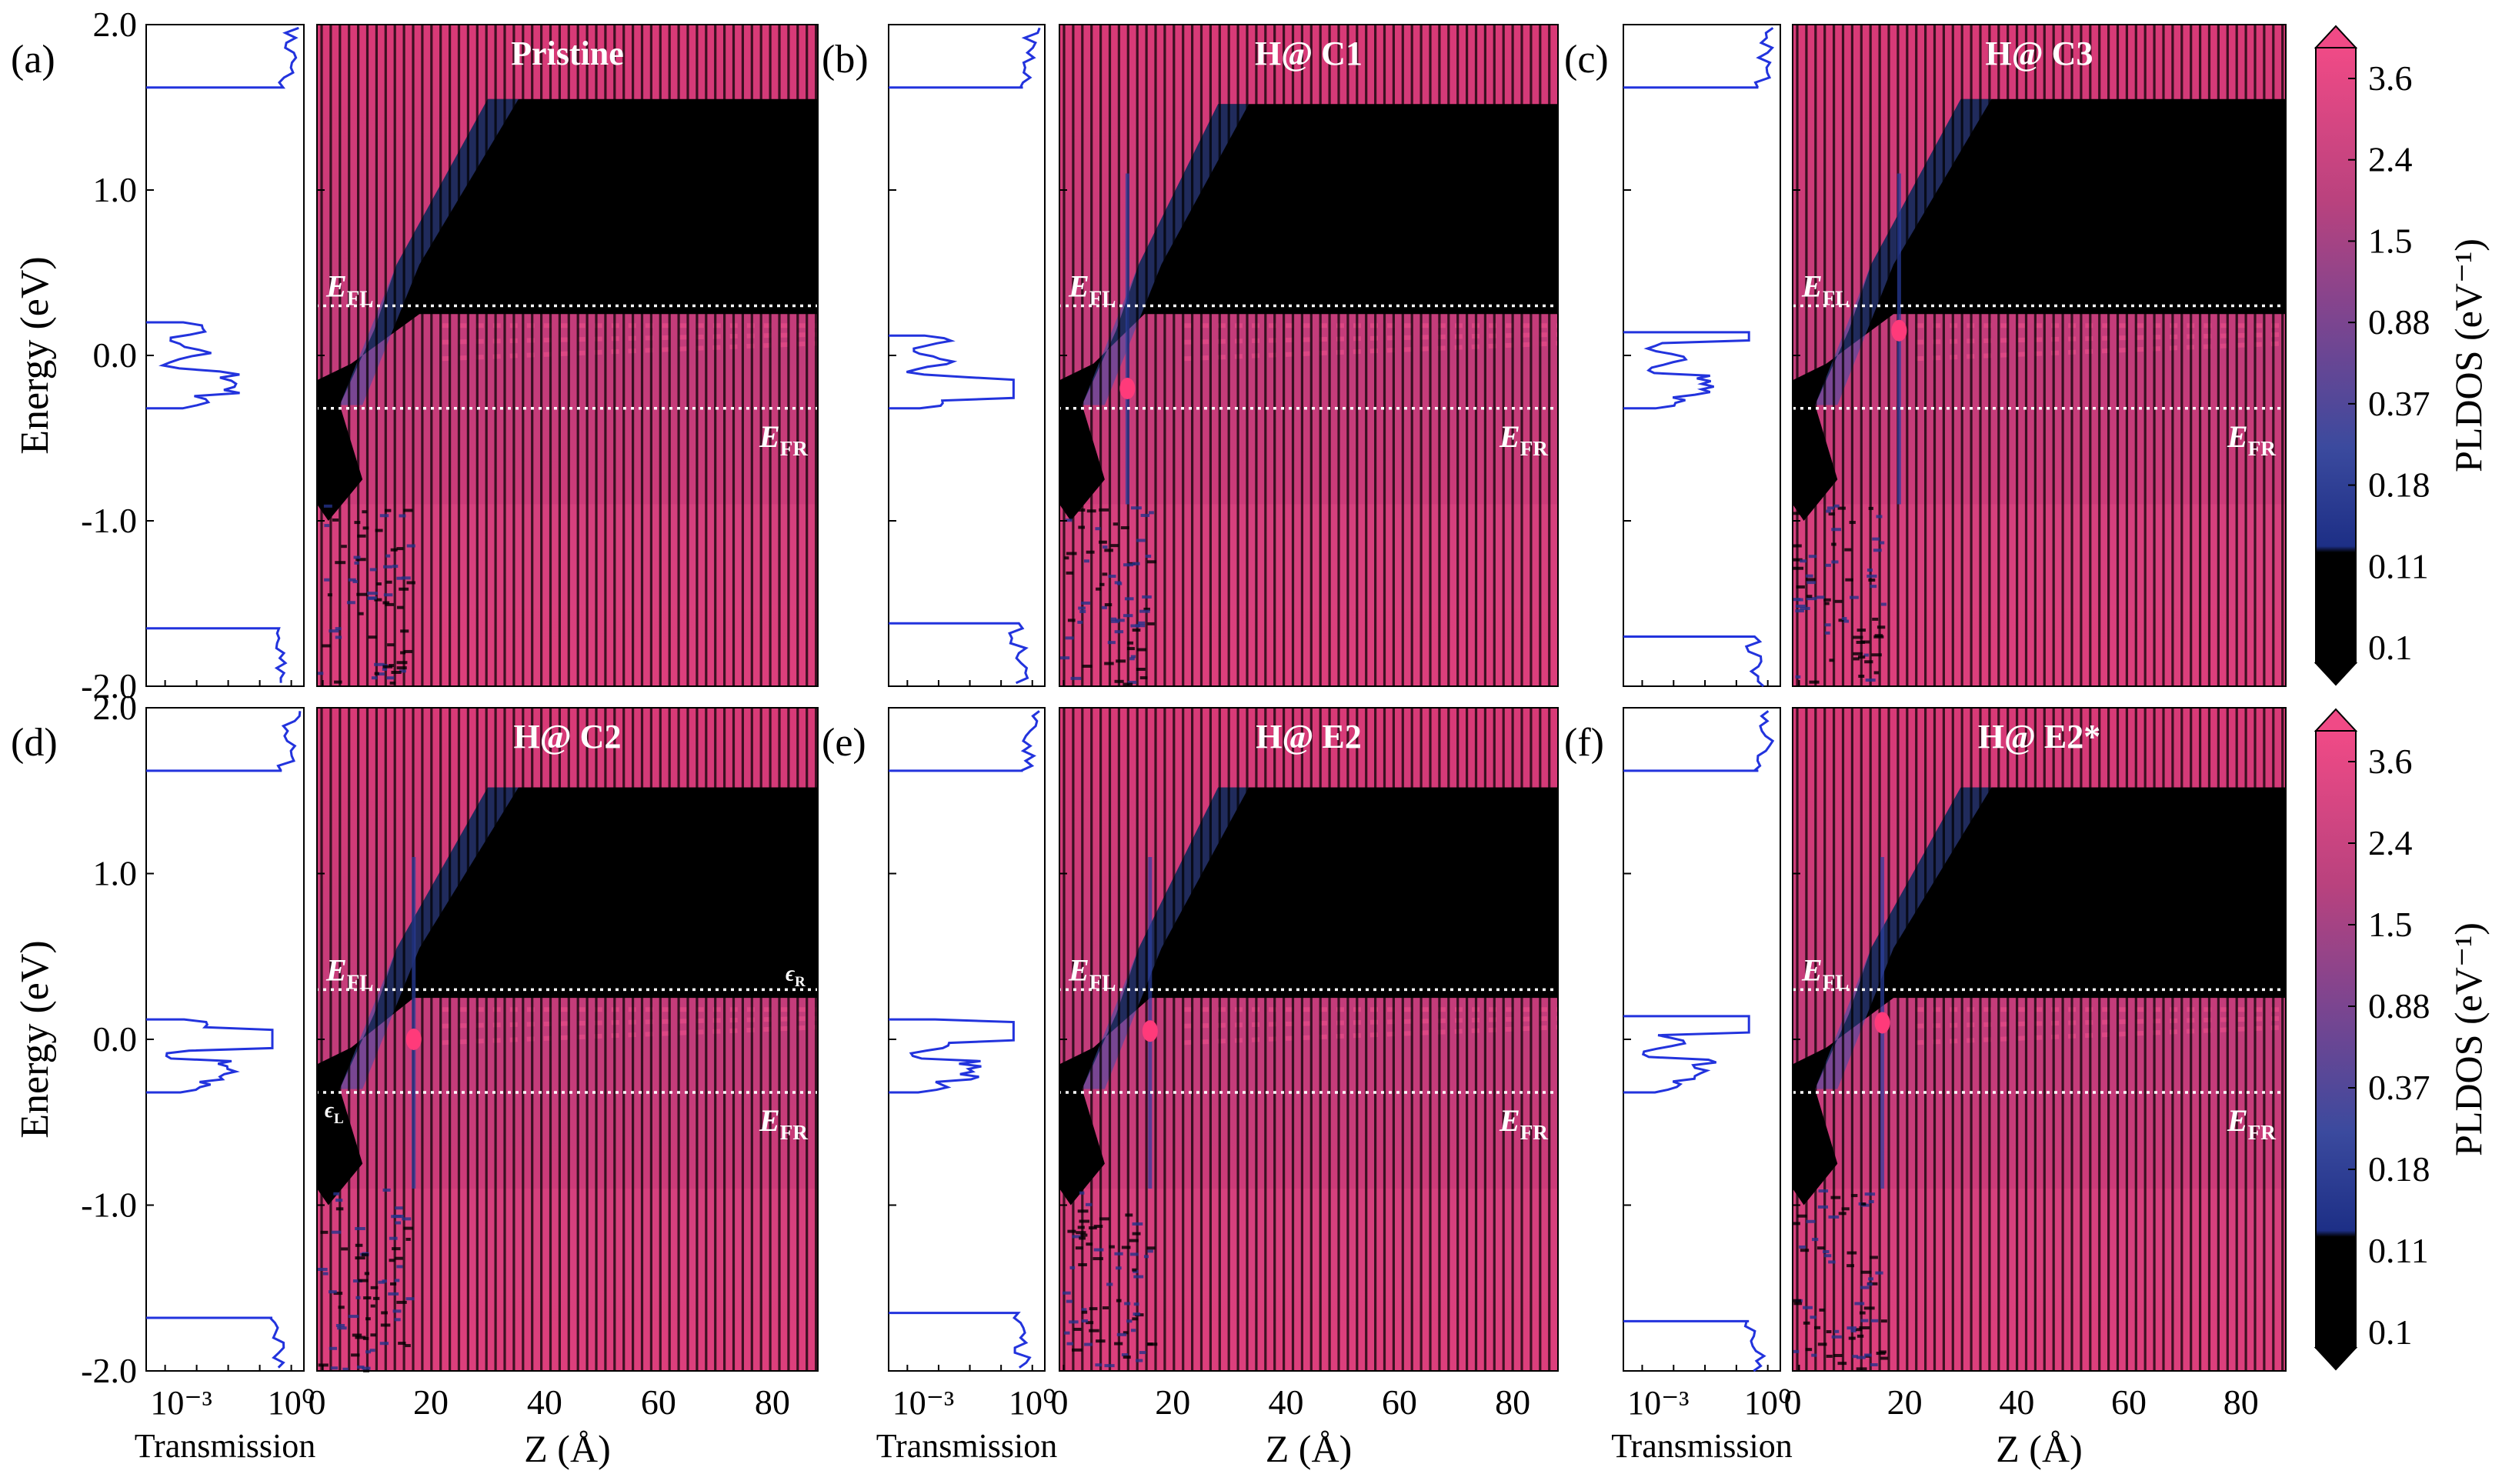  I want to click on panel-title: H@ C2, so click(568, 736).